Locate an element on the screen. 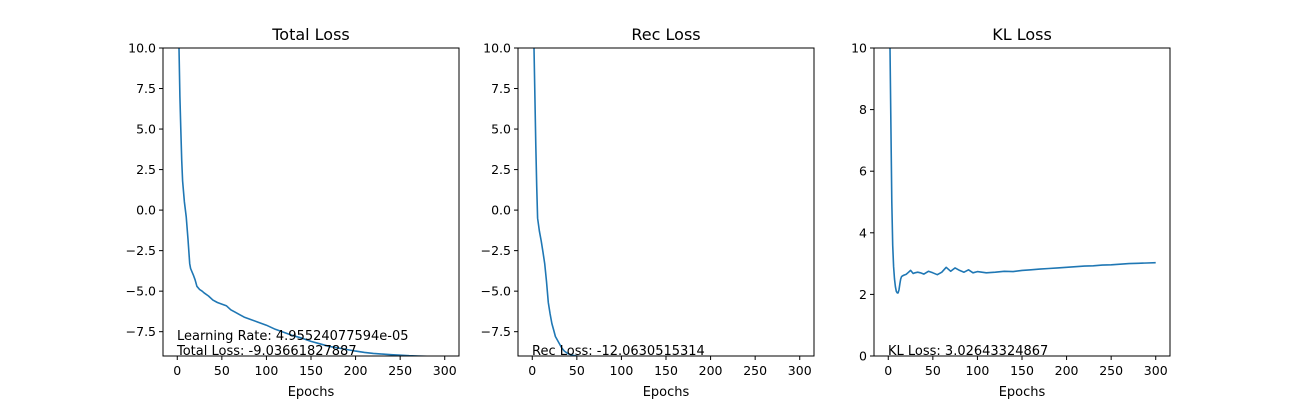  y-tick-label: 2 is located at coordinates (863, 294).